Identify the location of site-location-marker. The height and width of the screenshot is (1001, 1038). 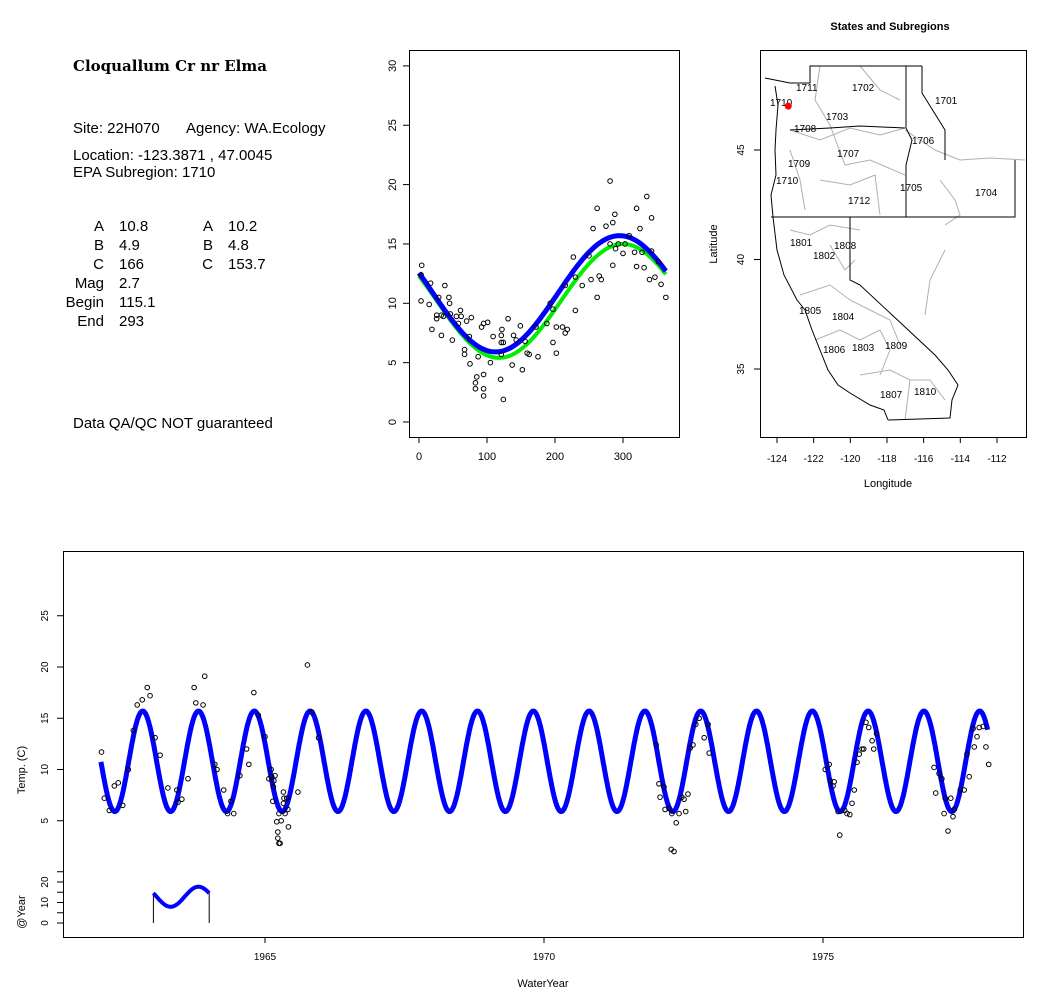
(788, 106).